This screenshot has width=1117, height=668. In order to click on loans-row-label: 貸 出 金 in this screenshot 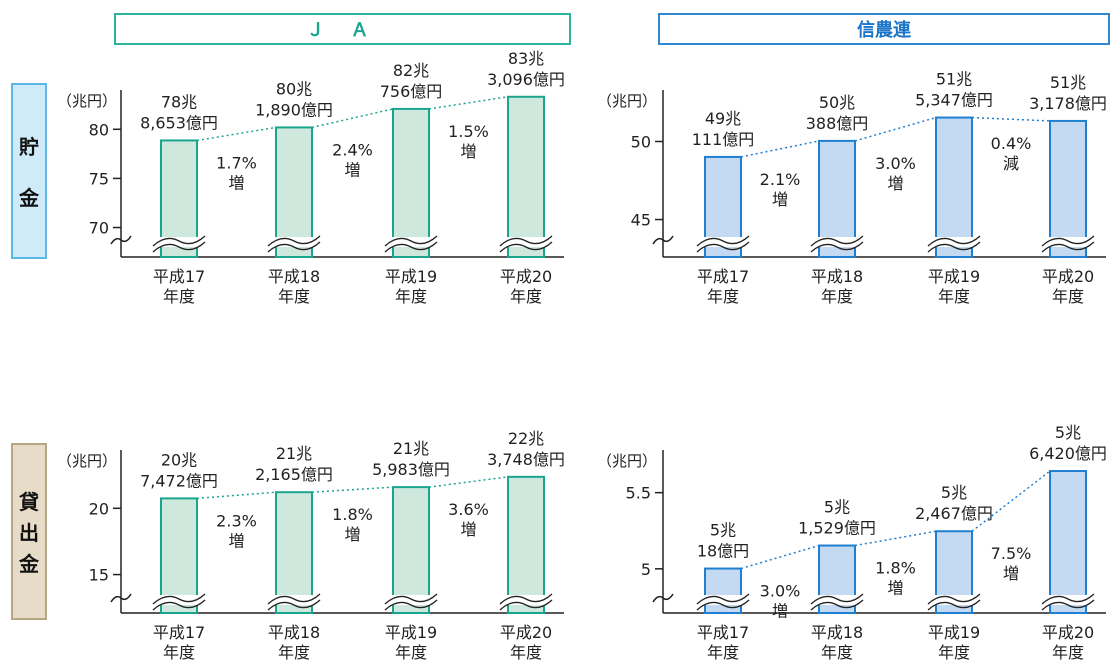, I will do `click(29, 531)`.